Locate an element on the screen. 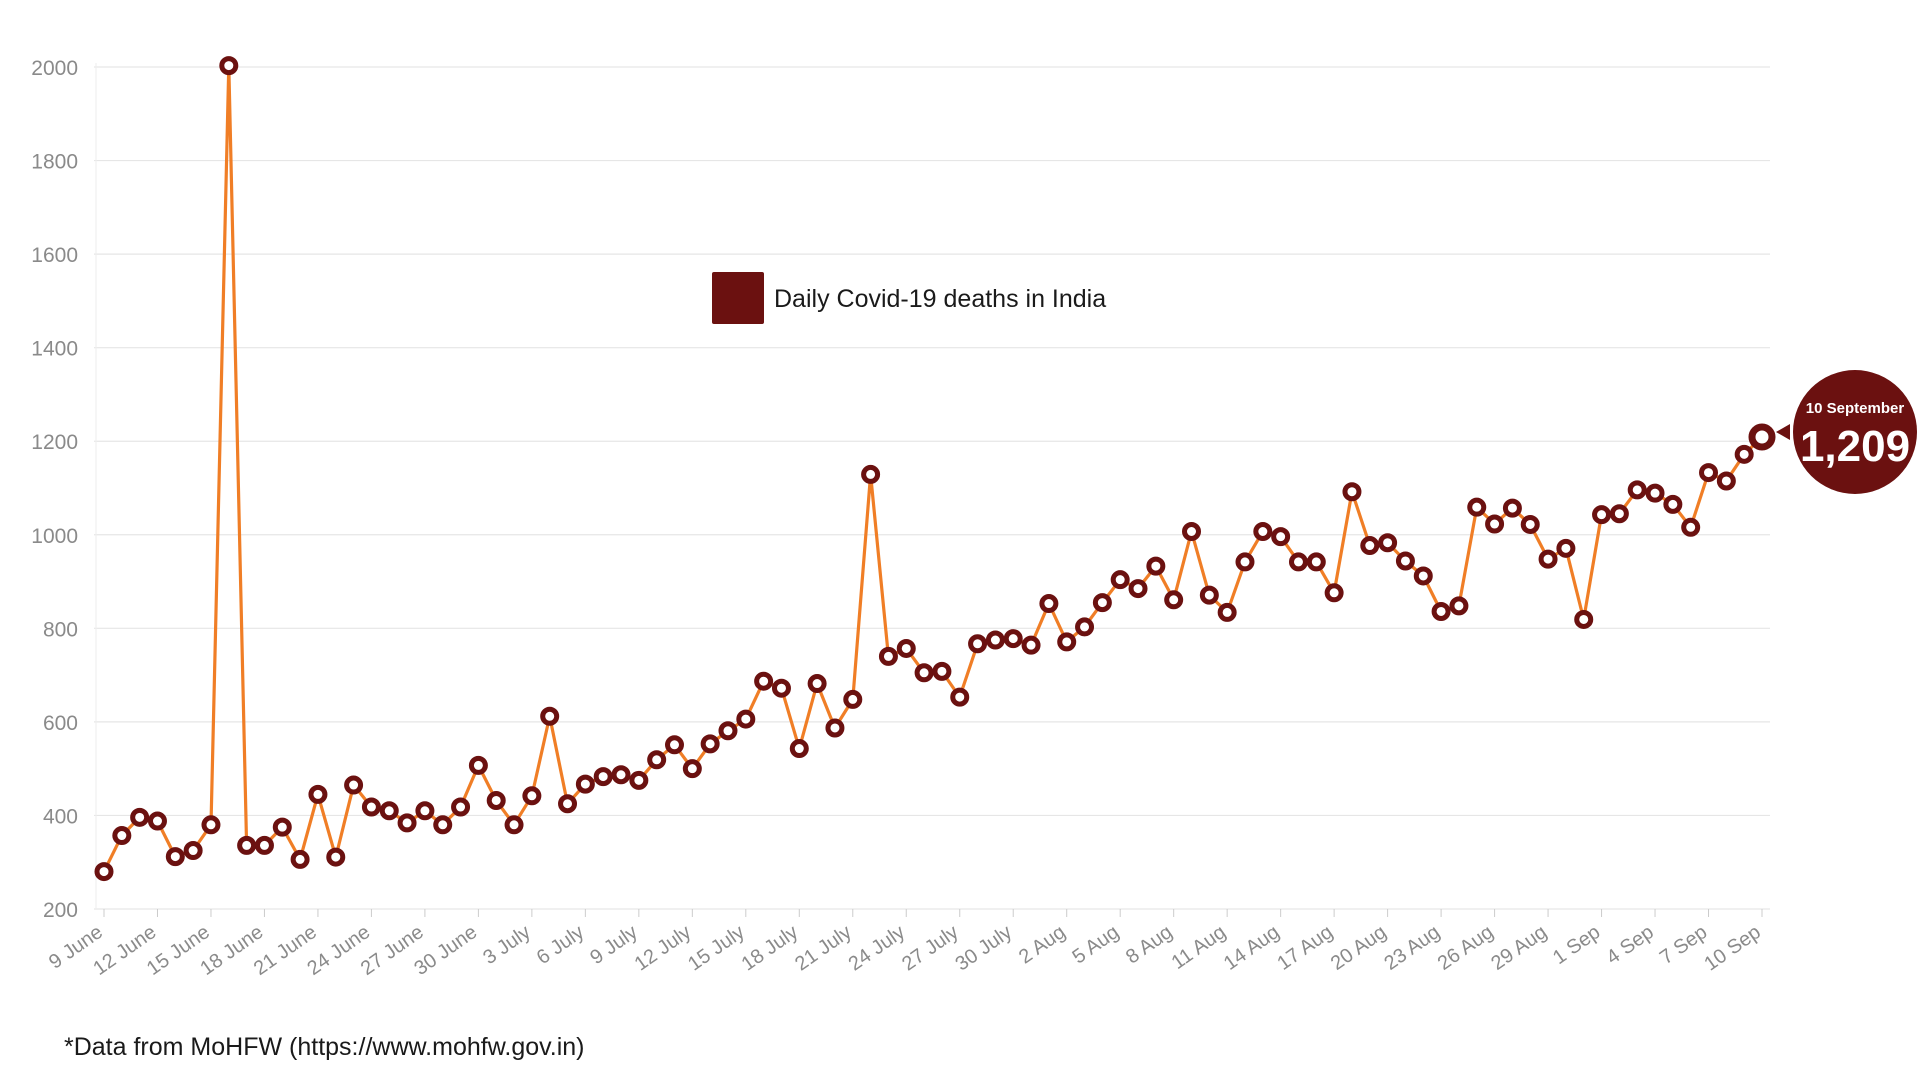 The width and height of the screenshot is (1920, 1080). x-tick-label: 18 July is located at coordinates (770, 948).